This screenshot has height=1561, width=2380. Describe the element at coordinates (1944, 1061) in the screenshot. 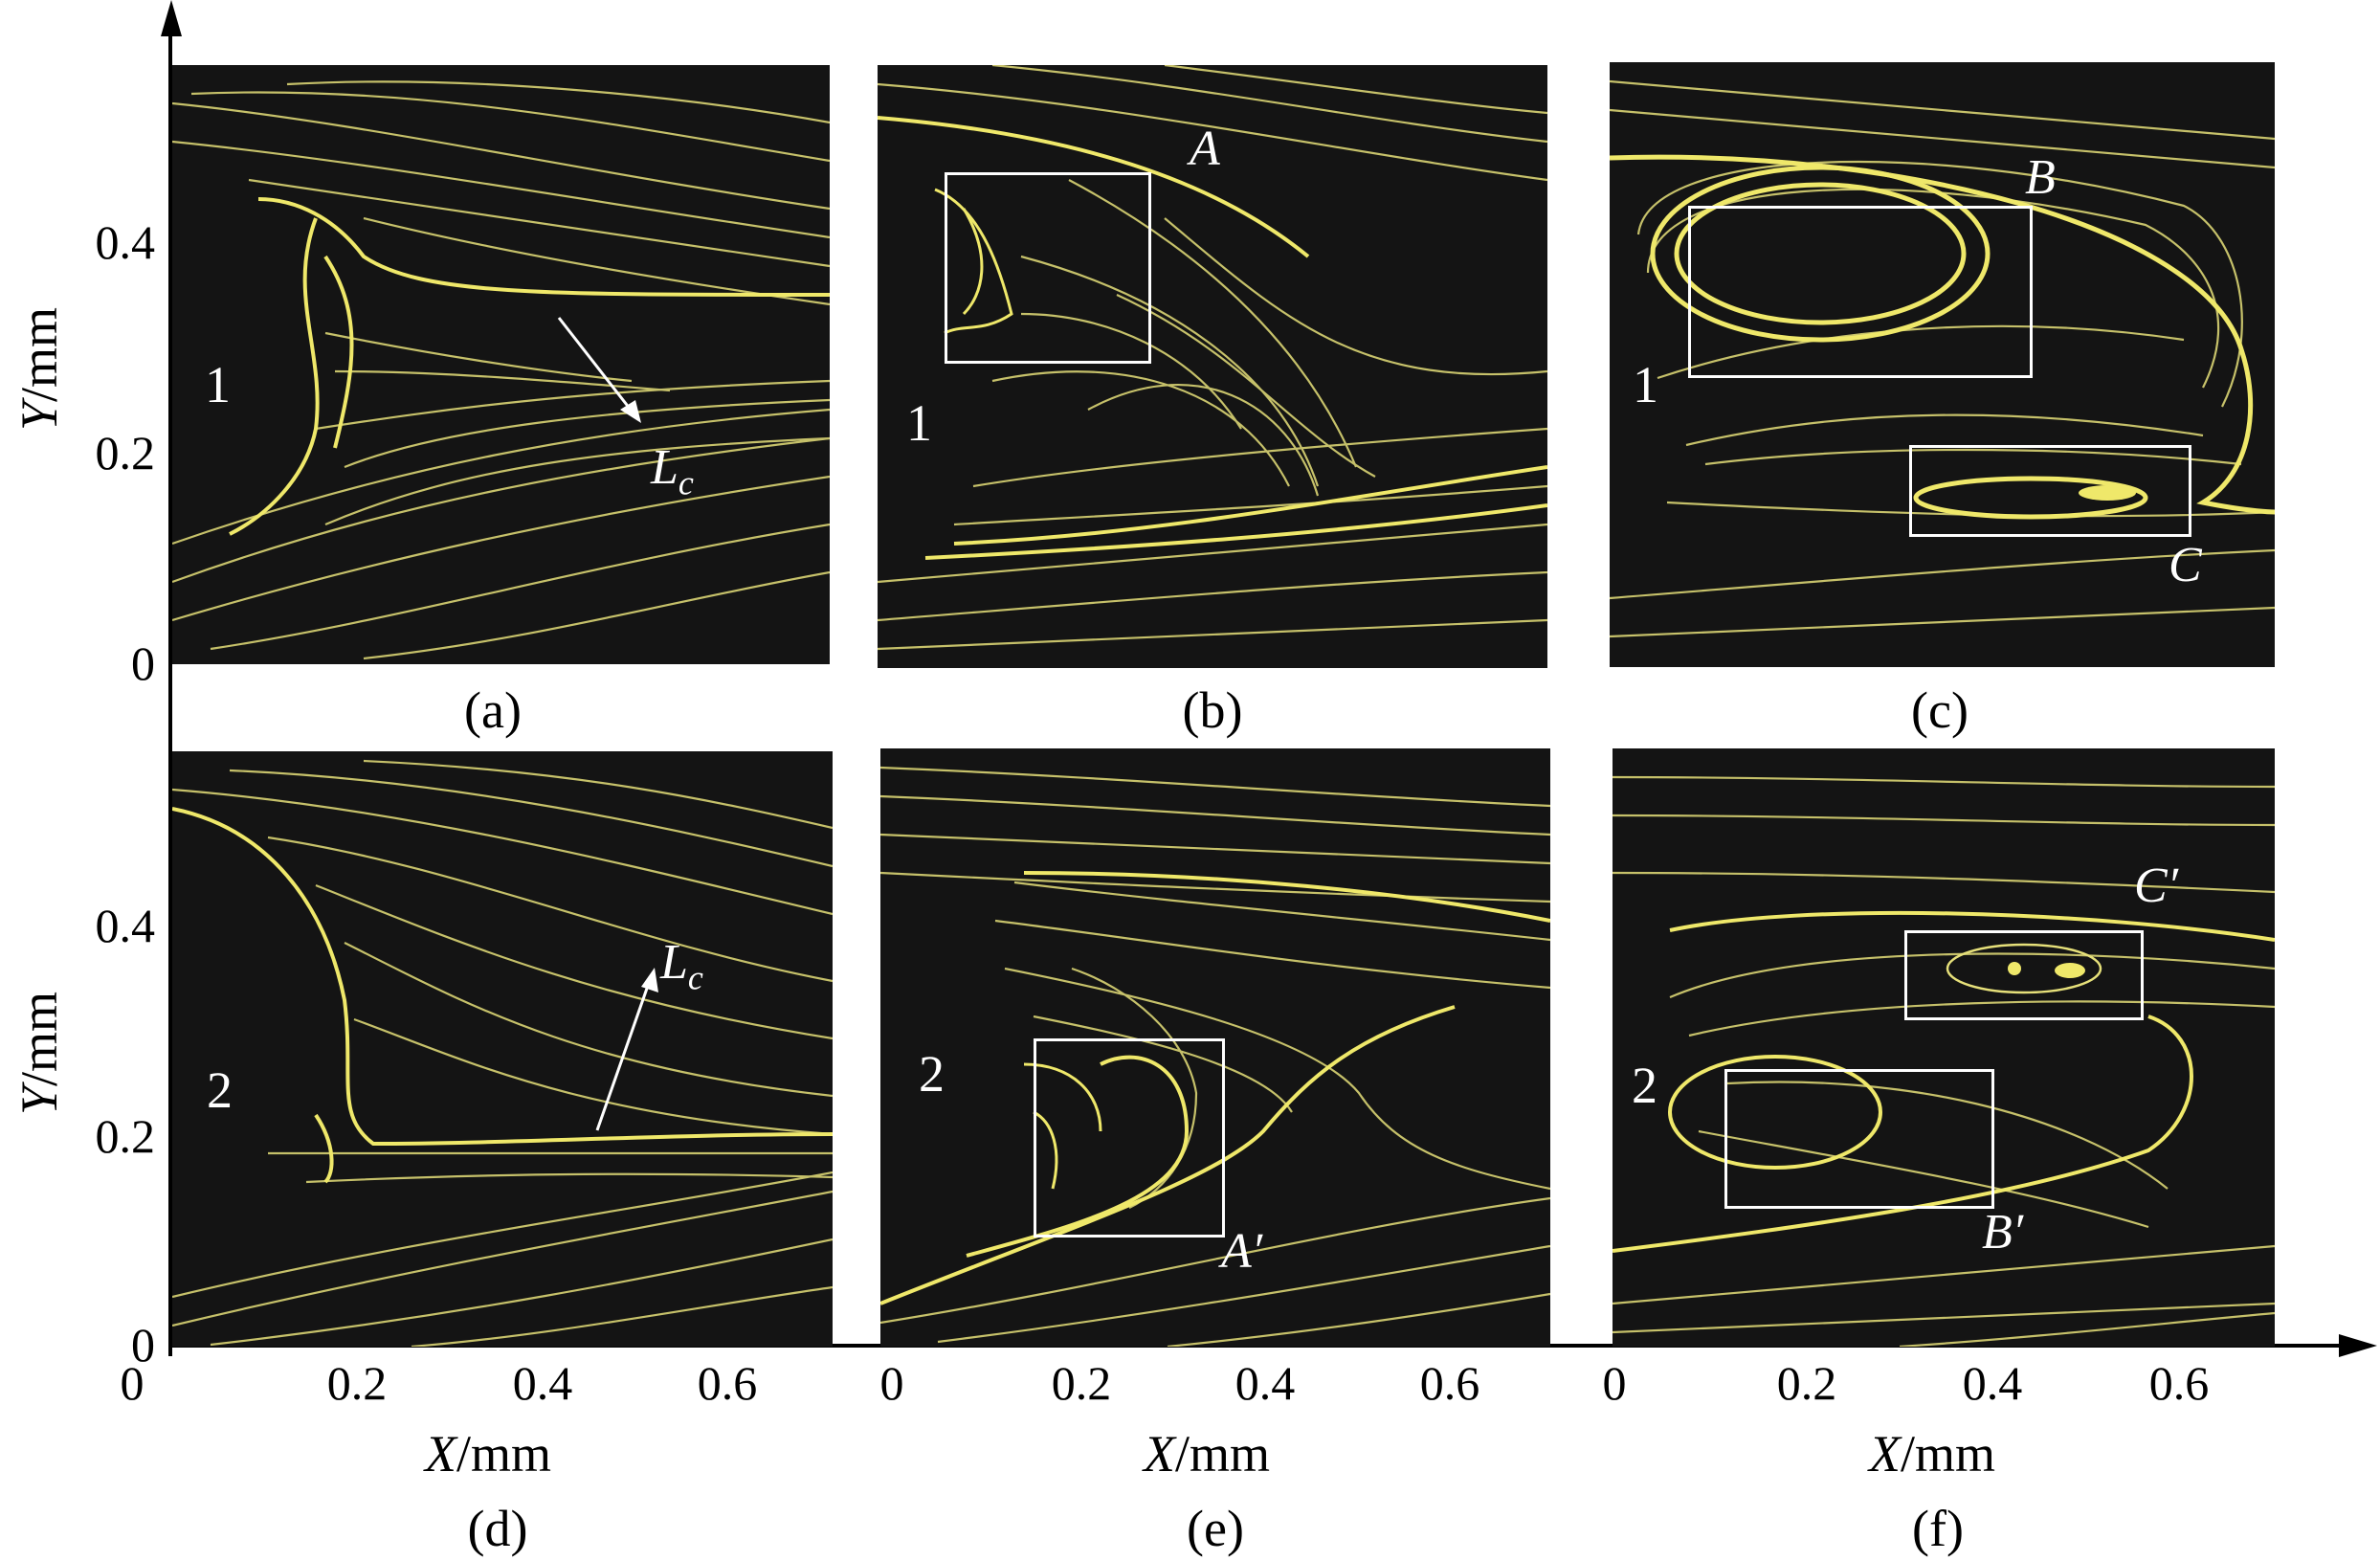

I see `streamlines-f` at that location.